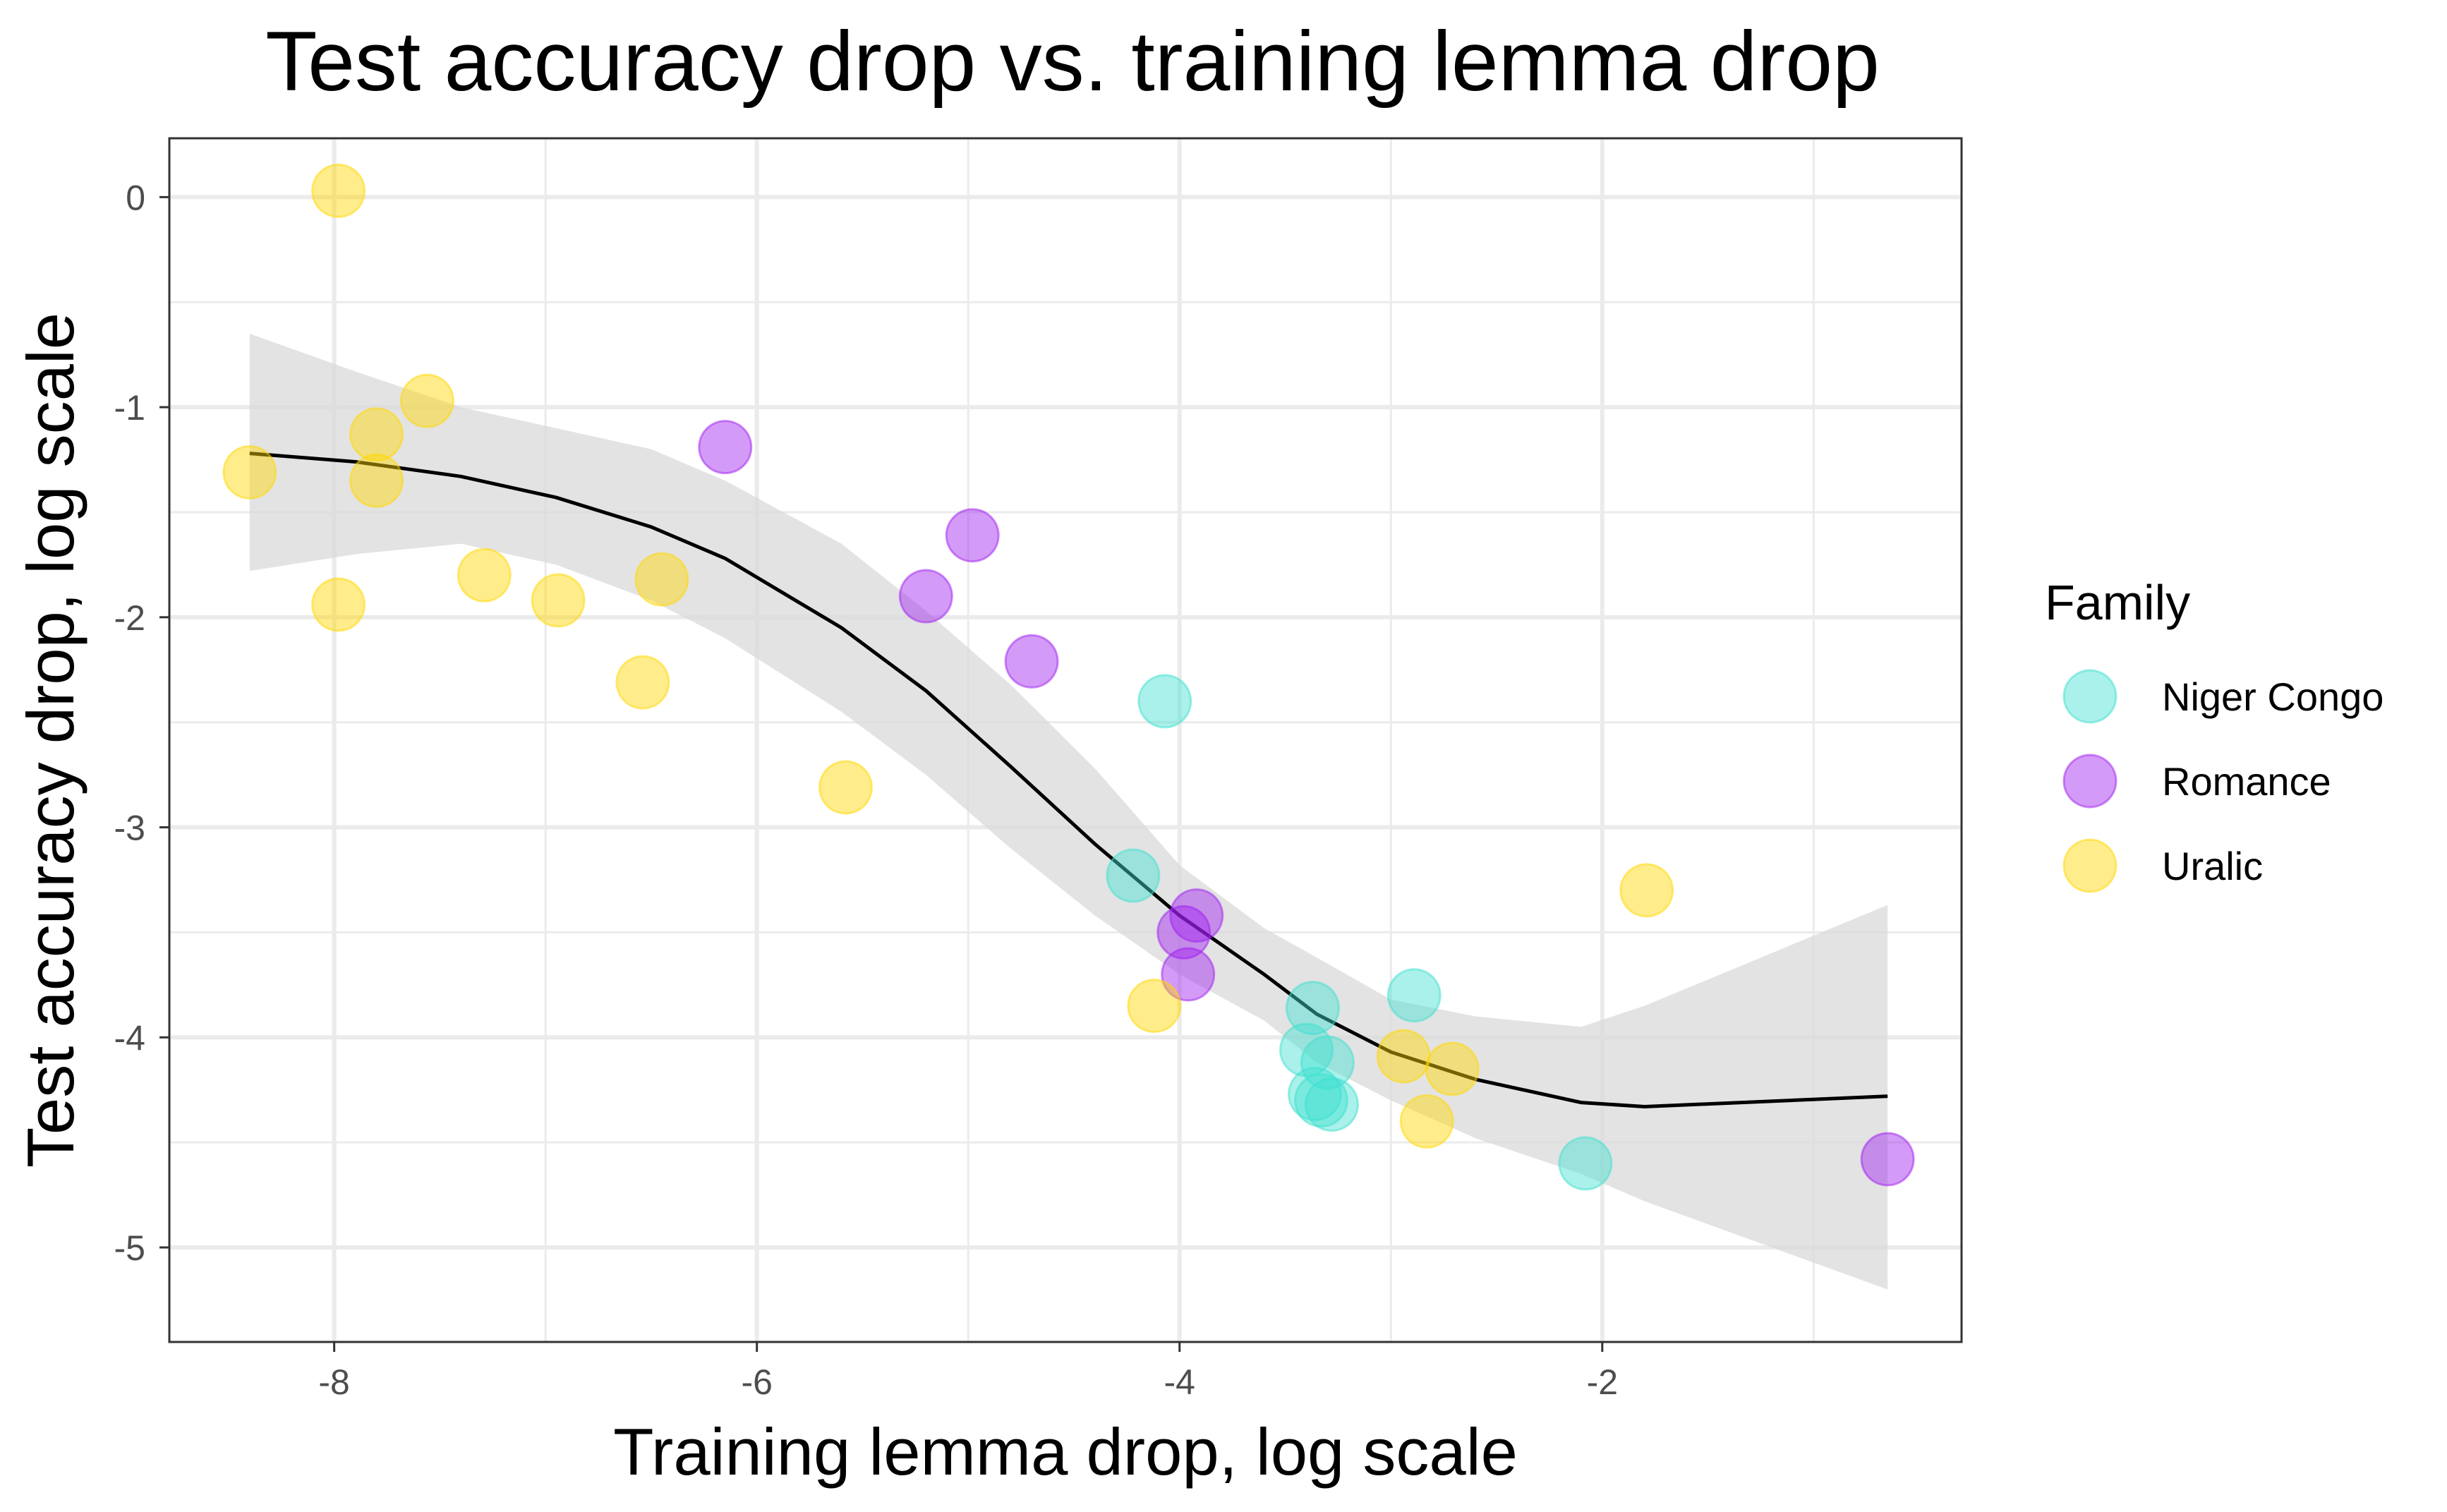 Image resolution: width=2447 pixels, height=1512 pixels. Describe the element at coordinates (2272, 697) in the screenshot. I see `legend-label: Niger Congo` at that location.